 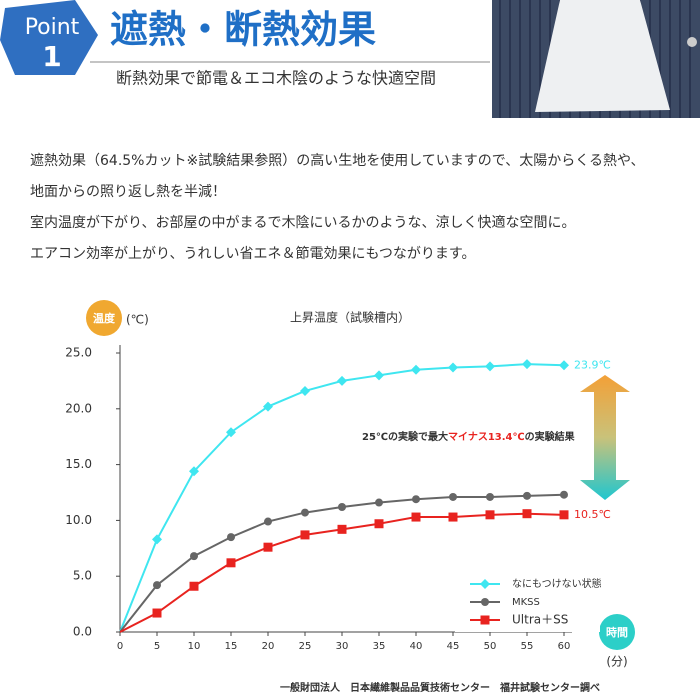 What do you see at coordinates (82, 576) in the screenshot?
I see `y-tick-label: 5.0` at bounding box center [82, 576].